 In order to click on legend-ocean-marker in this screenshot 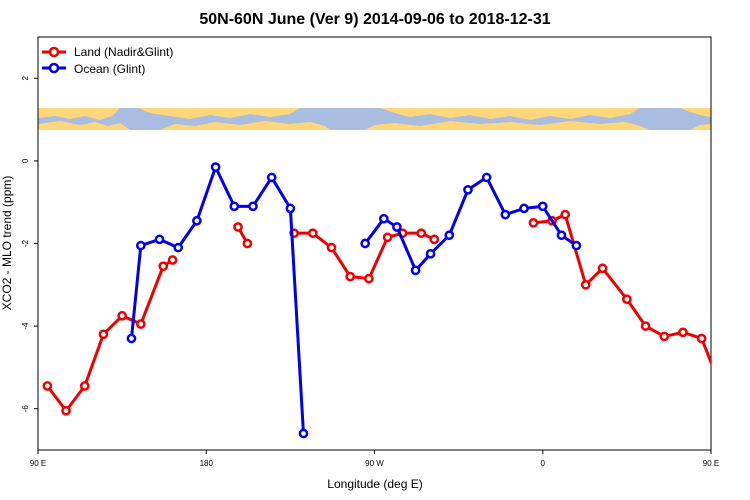, I will do `click(54, 68)`.